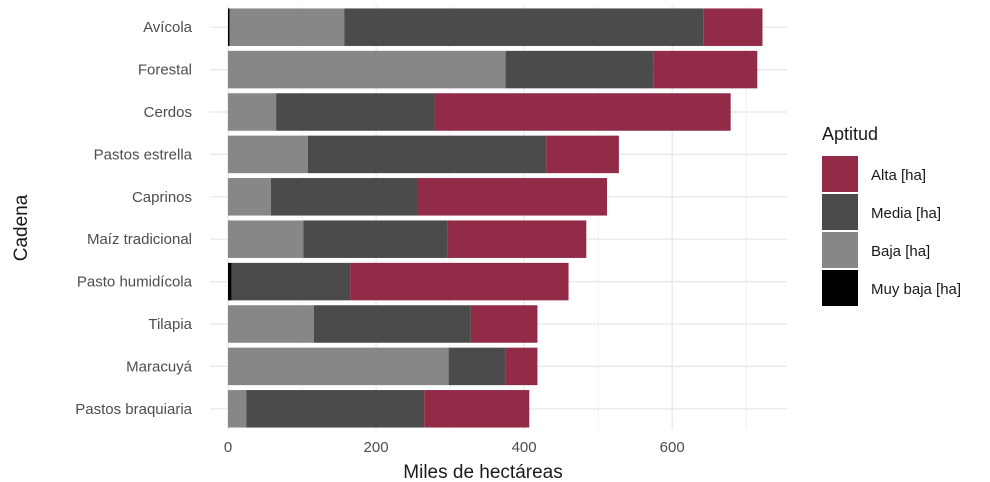 The image size is (990, 482). What do you see at coordinates (133, 409) in the screenshot?
I see `y-tick-label: Pastos braquiaria` at bounding box center [133, 409].